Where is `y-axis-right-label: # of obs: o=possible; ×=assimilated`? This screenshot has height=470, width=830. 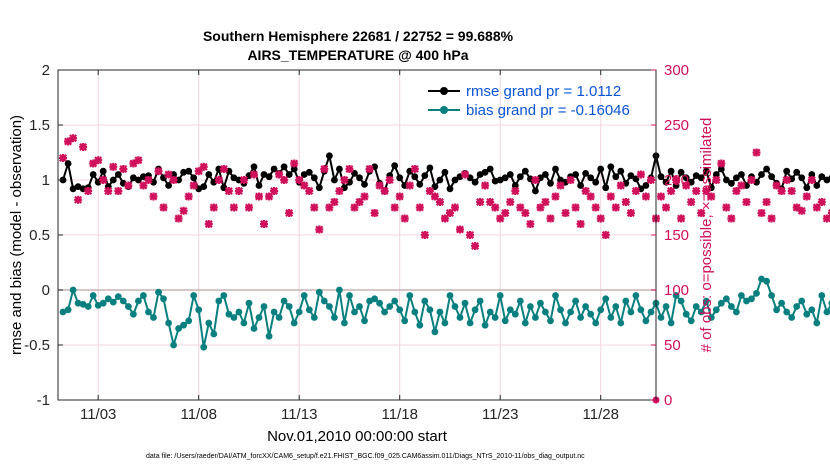 y-axis-right-label: # of obs: o=possible; ×=assimilated is located at coordinates (706, 235).